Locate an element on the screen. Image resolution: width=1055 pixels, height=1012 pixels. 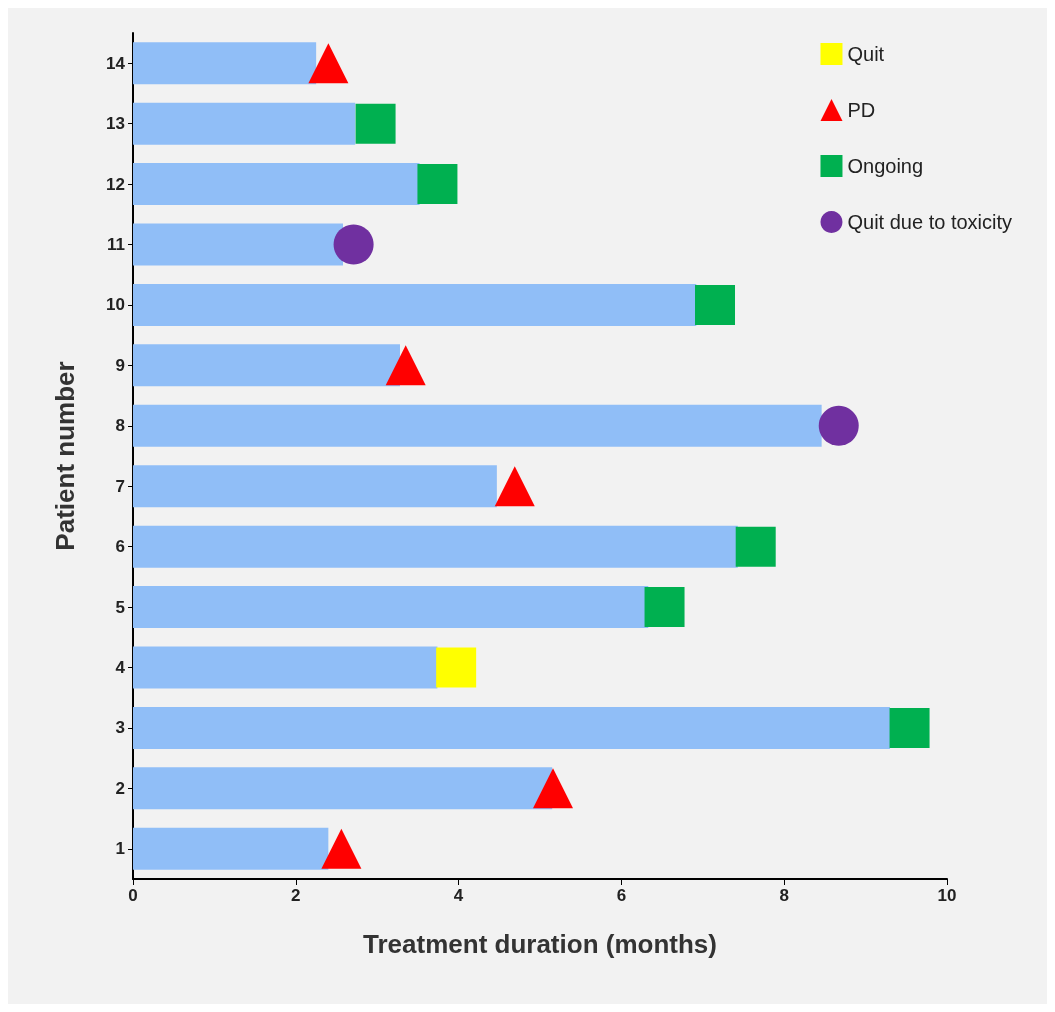
y-axis-title: Patient number is located at coordinates (65, 456).